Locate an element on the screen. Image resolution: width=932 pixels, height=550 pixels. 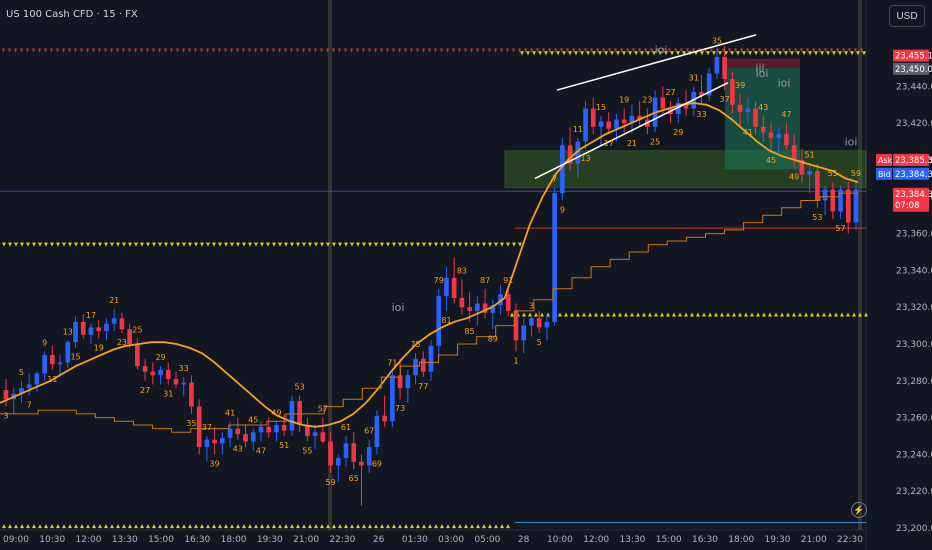
wave-label: 39 is located at coordinates (215, 463).